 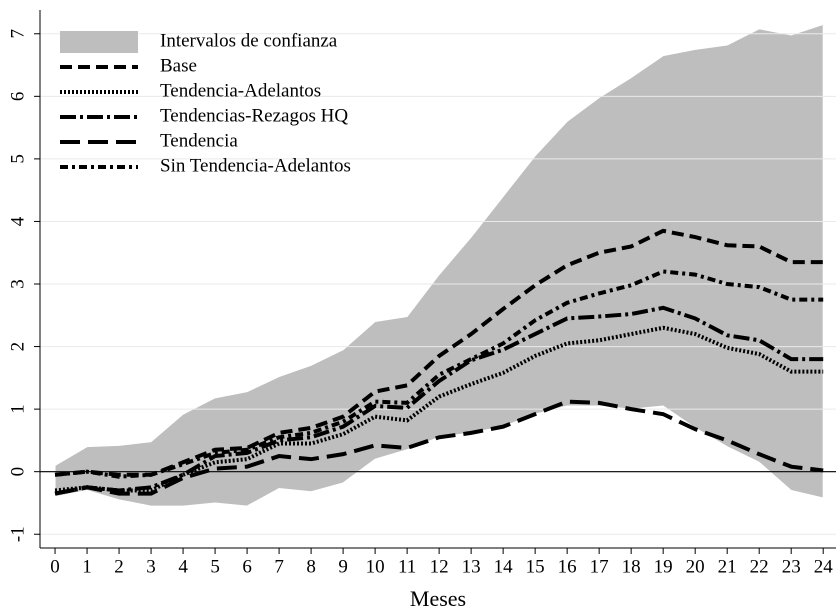 I want to click on x-tick-label: 12, so click(x=439, y=566).